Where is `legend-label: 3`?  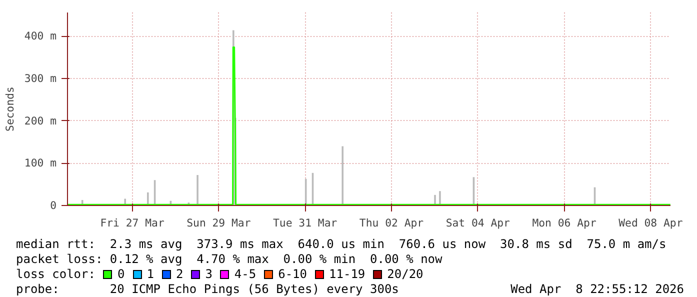 legend-label: 3 is located at coordinates (208, 274).